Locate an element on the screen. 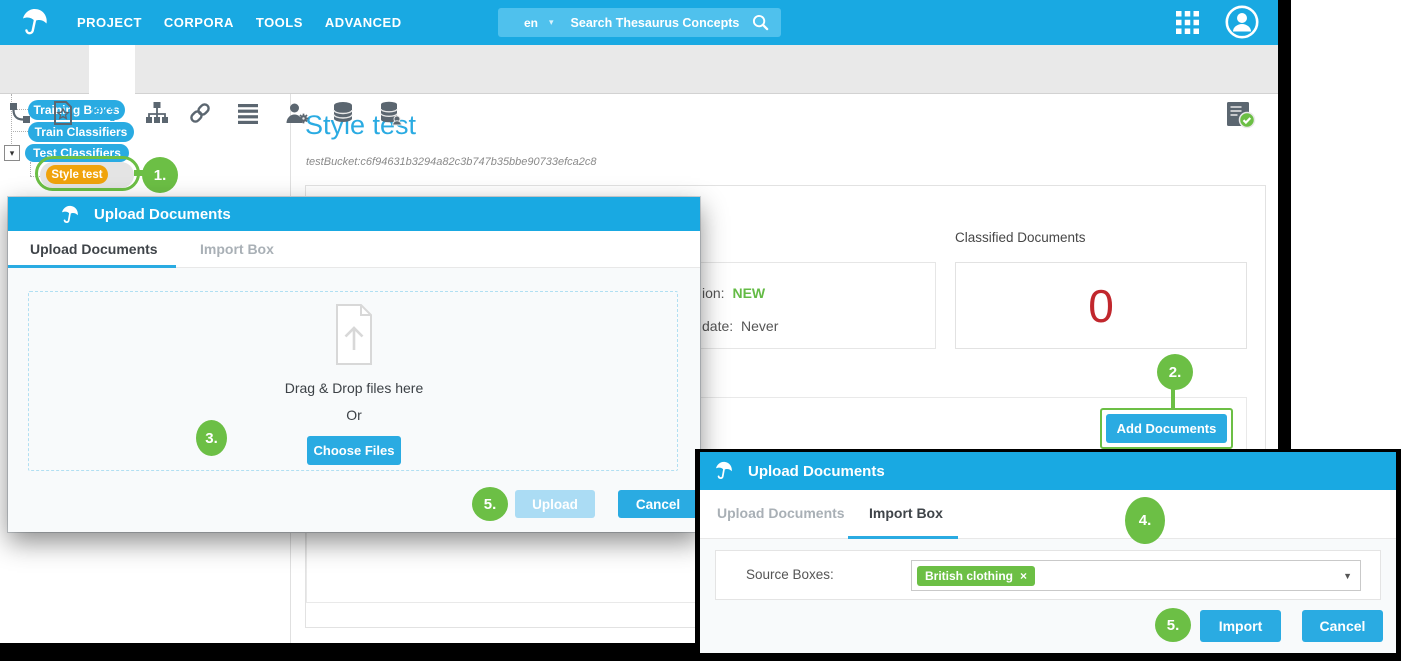  step5-badge-upload: 5. is located at coordinates (490, 504).